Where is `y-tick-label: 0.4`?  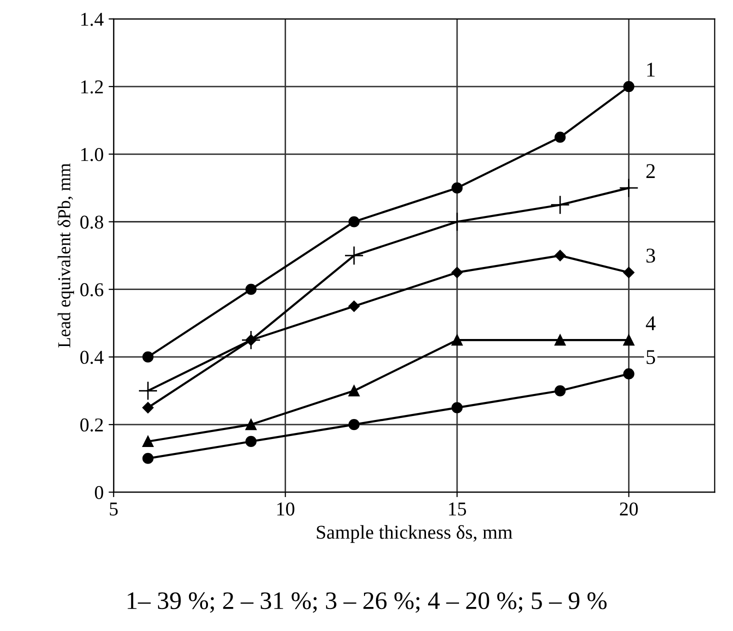
y-tick-label: 0.4 is located at coordinates (92, 357).